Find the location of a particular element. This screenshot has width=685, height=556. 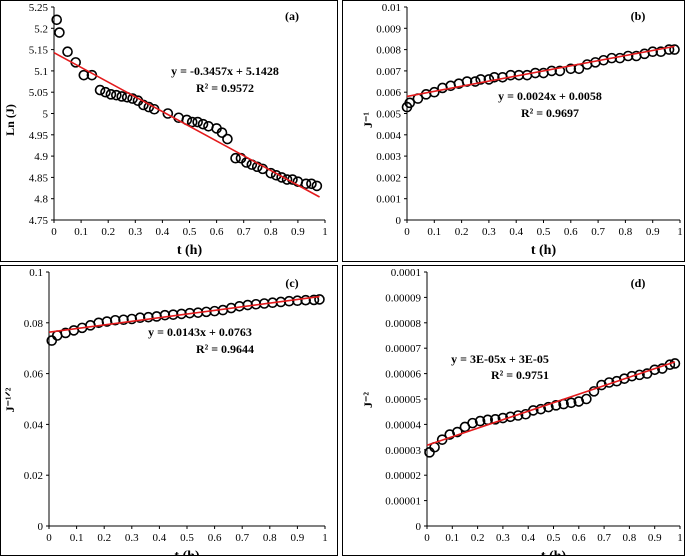

panel-label: (a) is located at coordinates (292, 16).